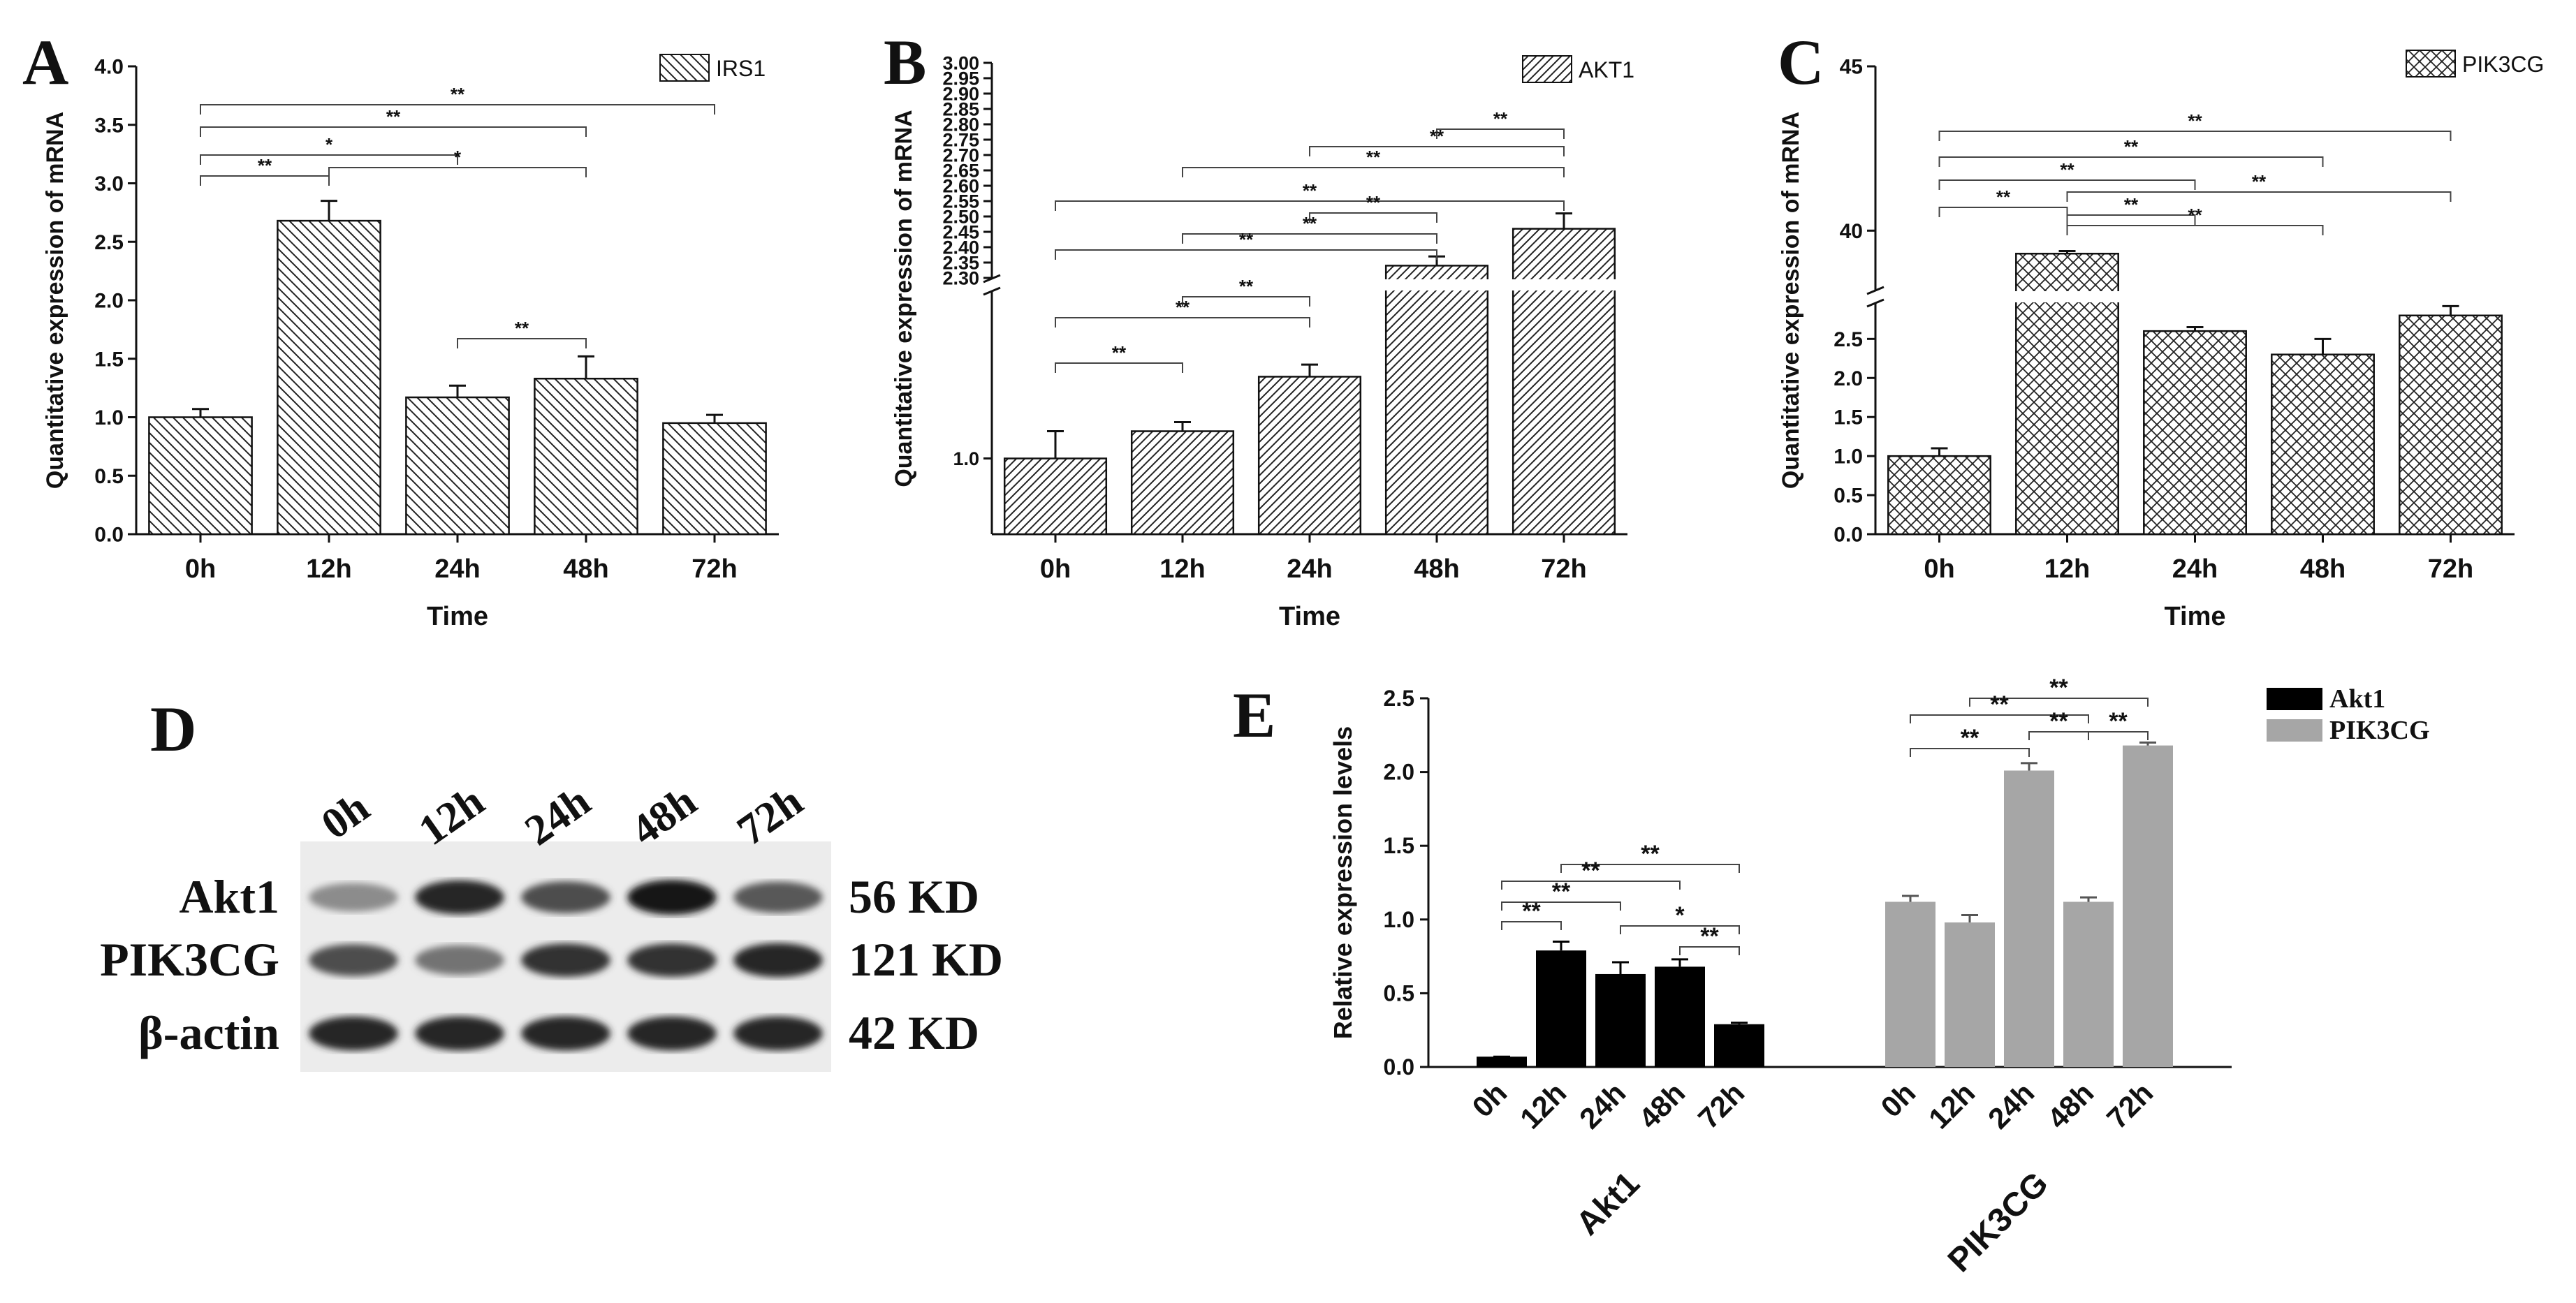 This screenshot has height=1303, width=2576. What do you see at coordinates (2379, 730) in the screenshot?
I see `legend-label: PIK3CG` at bounding box center [2379, 730].